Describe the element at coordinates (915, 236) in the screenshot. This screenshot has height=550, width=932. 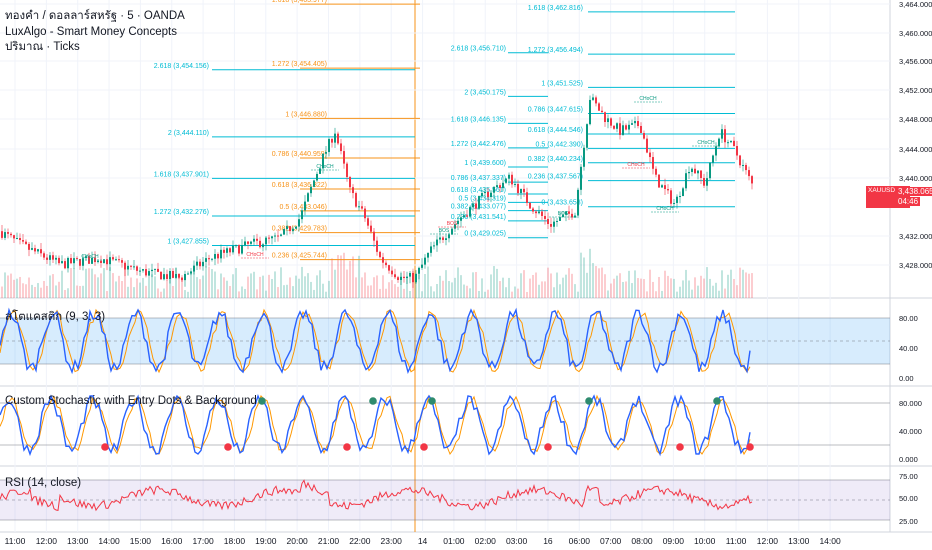
I see `price-tick-label: 3,432.000` at that location.